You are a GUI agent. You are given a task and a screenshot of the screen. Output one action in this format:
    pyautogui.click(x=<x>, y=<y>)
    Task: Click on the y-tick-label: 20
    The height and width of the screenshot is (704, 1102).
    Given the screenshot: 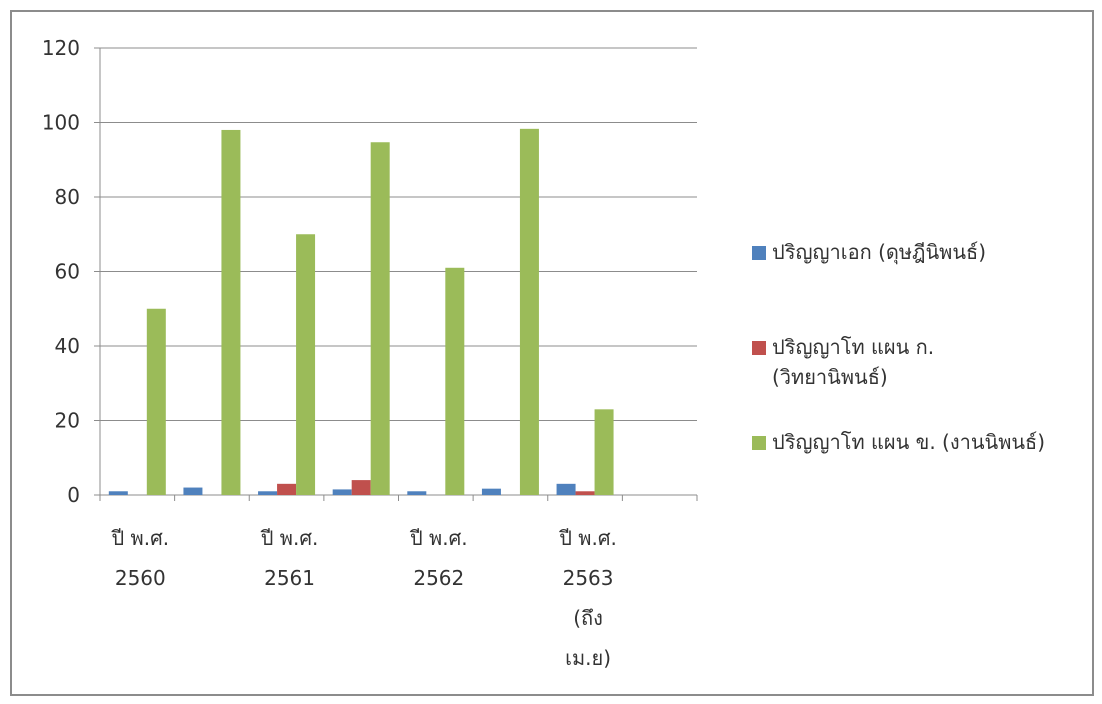 What is the action you would take?
    pyautogui.click(x=67, y=421)
    